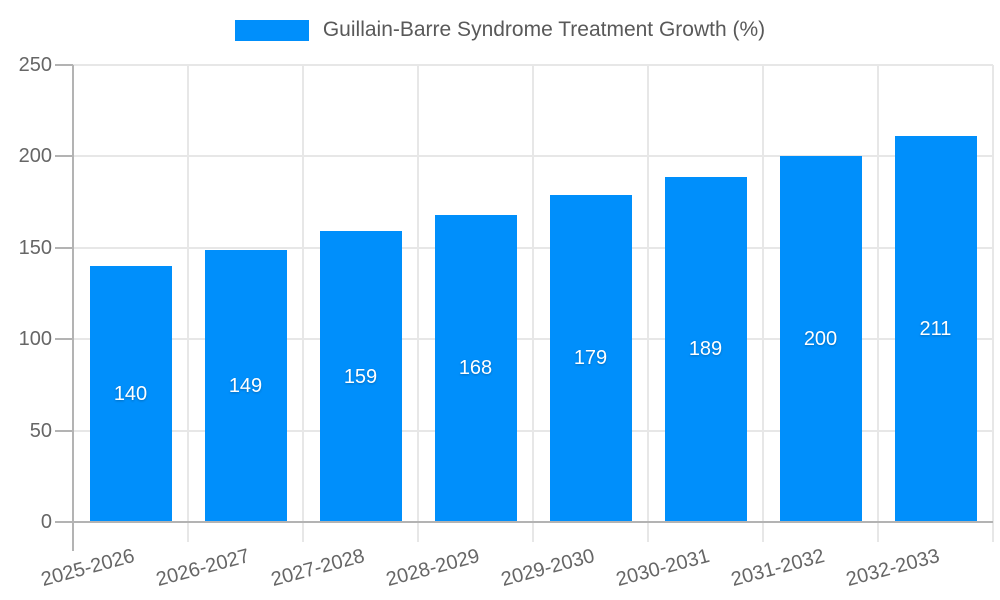 The image size is (1000, 600). What do you see at coordinates (35, 156) in the screenshot?
I see `y-axis-tick-label: 200` at bounding box center [35, 156].